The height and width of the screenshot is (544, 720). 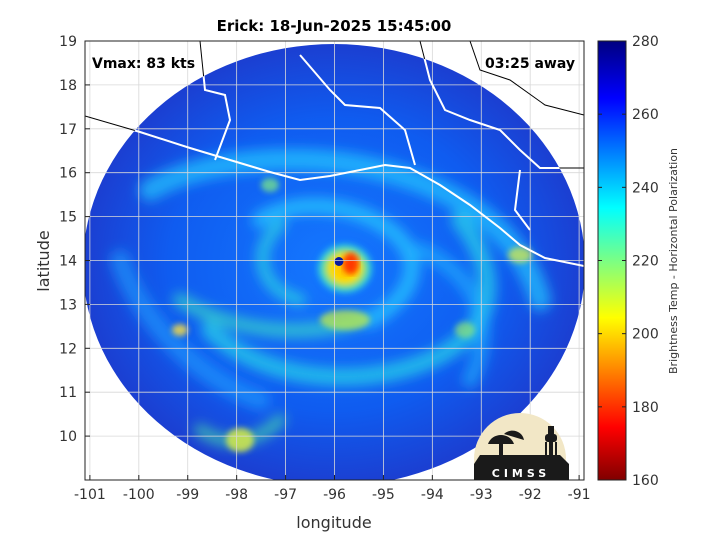 What do you see at coordinates (68, 393) in the screenshot?
I see `y-tick-label: 11` at bounding box center [68, 393].